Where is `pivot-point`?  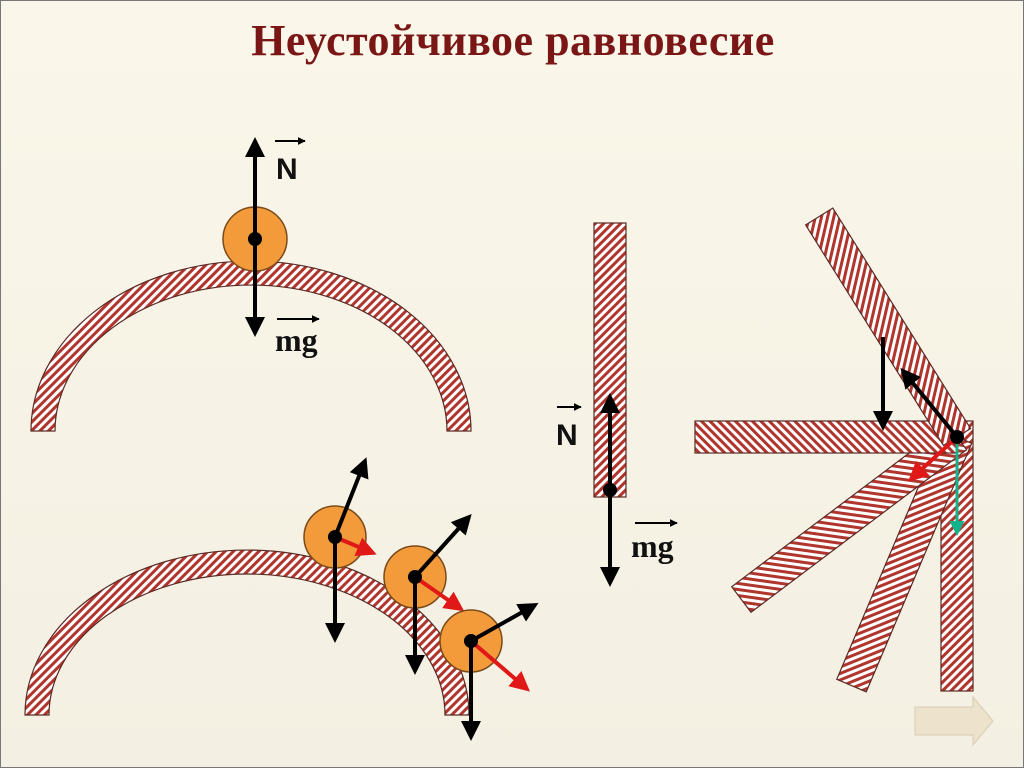
pivot-point is located at coordinates (957, 437).